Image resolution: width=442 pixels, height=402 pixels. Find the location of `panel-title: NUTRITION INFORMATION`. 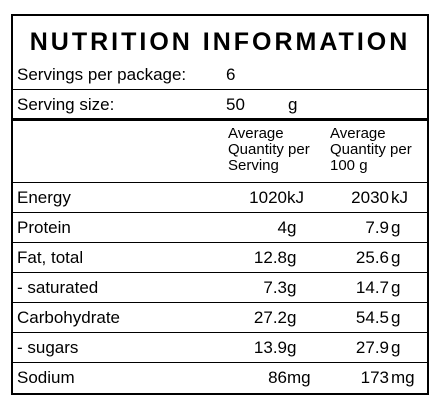

panel-title: NUTRITION INFORMATION is located at coordinates (220, 42).